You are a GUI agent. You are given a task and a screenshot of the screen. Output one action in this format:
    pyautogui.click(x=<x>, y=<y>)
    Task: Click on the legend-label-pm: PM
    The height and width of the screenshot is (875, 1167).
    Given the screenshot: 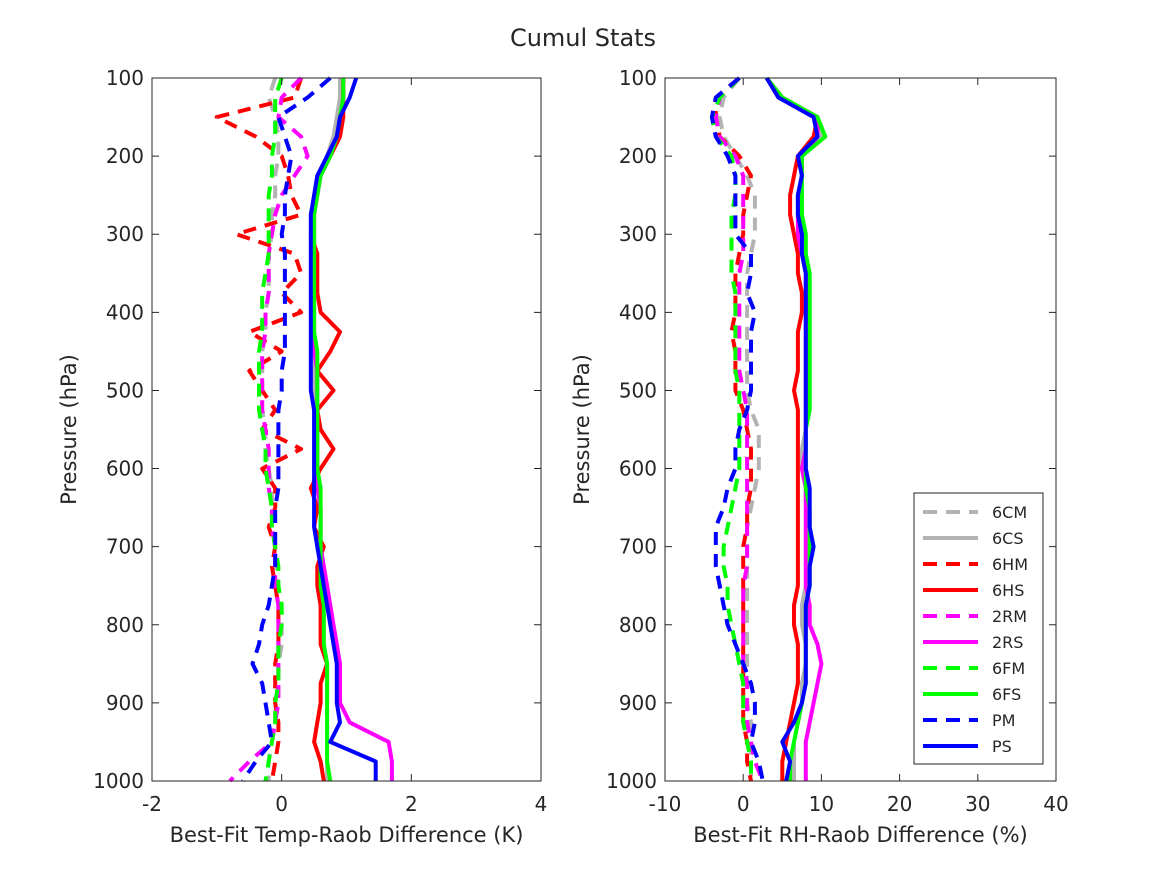 What is the action you would take?
    pyautogui.click(x=1003, y=720)
    